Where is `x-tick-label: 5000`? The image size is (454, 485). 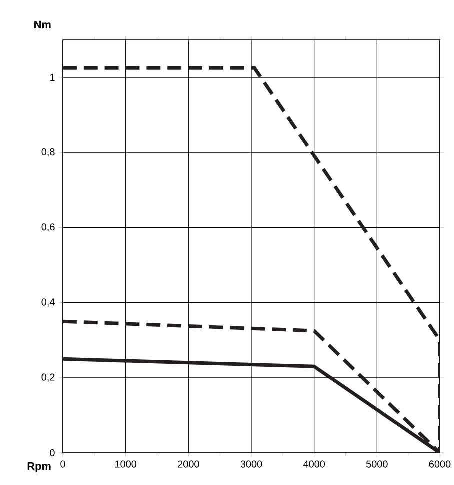
x-tick-label: 5000 is located at coordinates (377, 464).